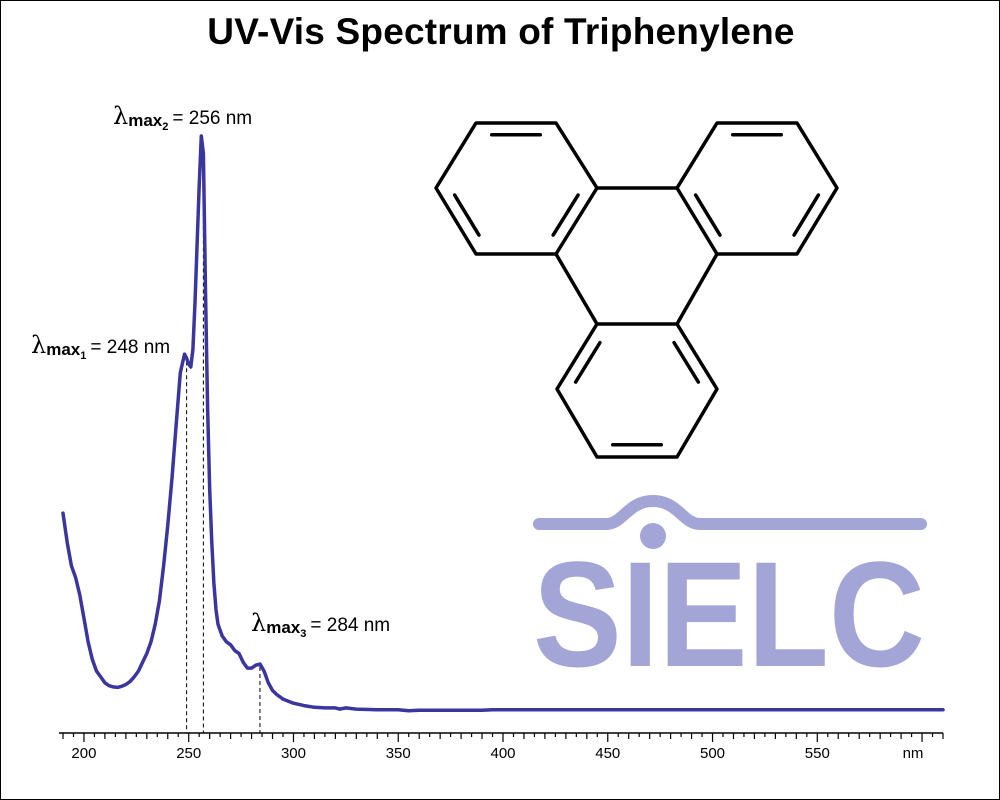 Image resolution: width=1000 pixels, height=800 pixels. Describe the element at coordinates (398, 753) in the screenshot. I see `x-tick-label: 350` at that location.